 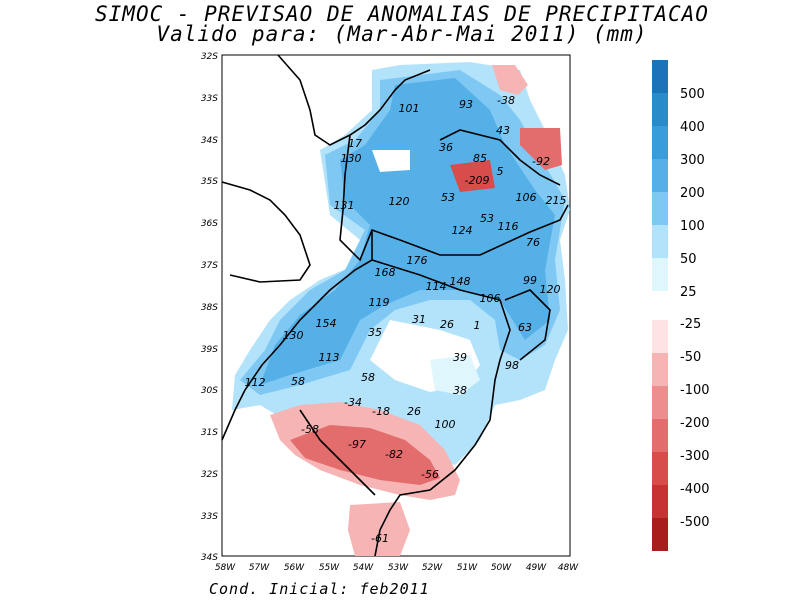 What do you see at coordinates (419, 319) in the screenshot?
I see `value-label: 31` at bounding box center [419, 319].